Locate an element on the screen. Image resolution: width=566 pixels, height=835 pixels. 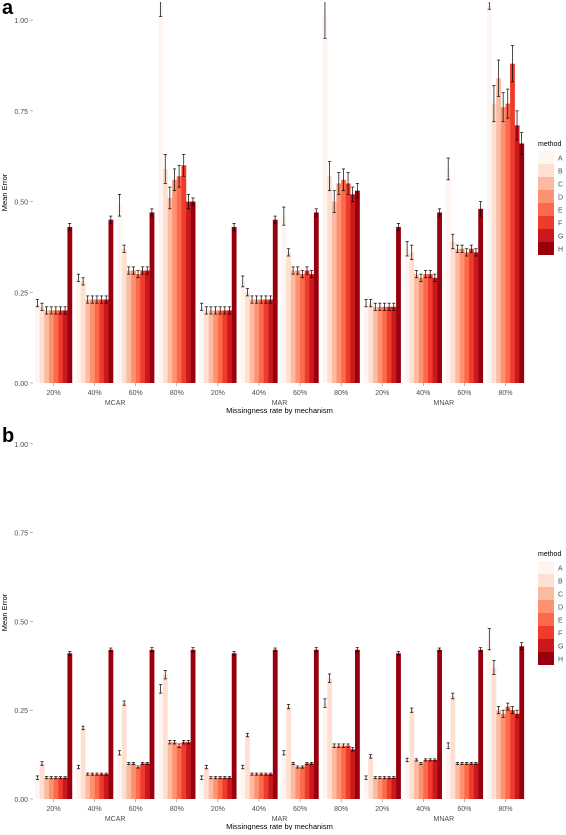
y-axis-label: Mean Error is located at coordinates (4, 192).